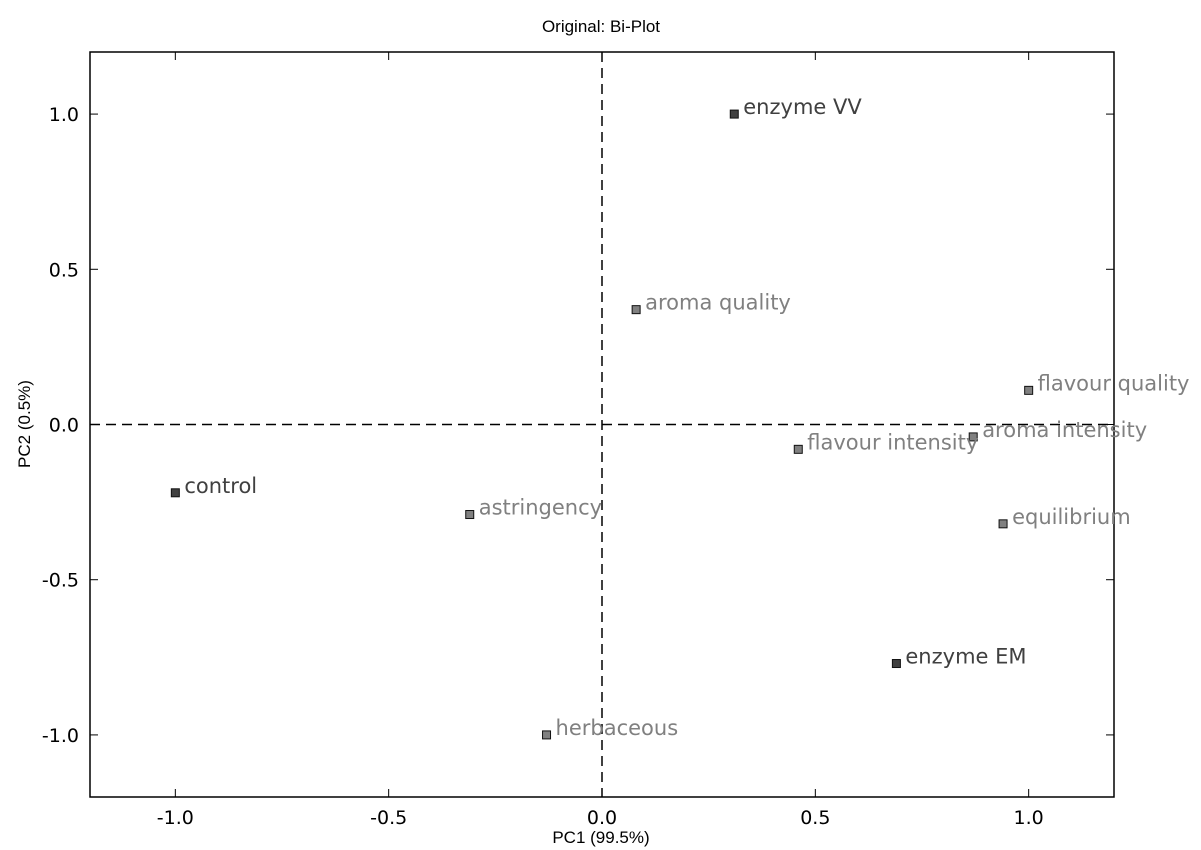 This screenshot has height=850, width=1201. Describe the element at coordinates (64, 115) in the screenshot. I see `y-tick-label: 1.0` at that location.